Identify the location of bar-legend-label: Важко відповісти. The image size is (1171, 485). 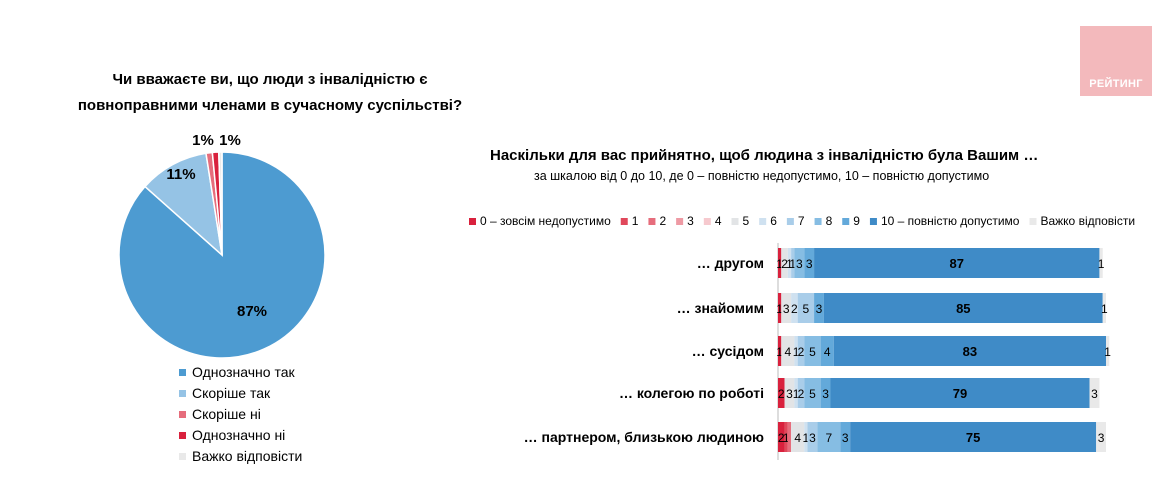
(1087, 221).